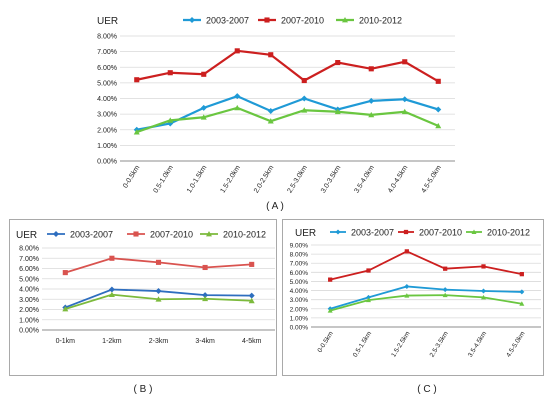 This screenshot has width=550, height=402. I want to click on x-tick-label: 4.5-5.0km, so click(515, 344).